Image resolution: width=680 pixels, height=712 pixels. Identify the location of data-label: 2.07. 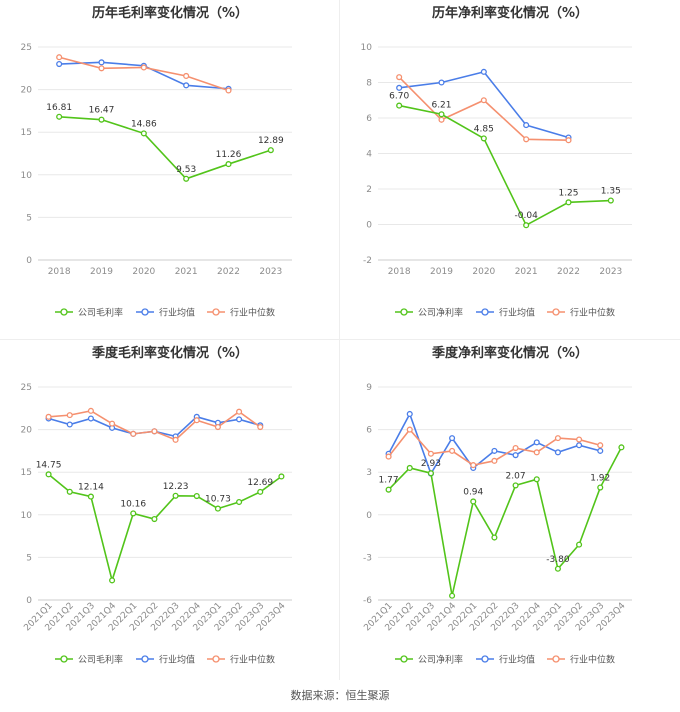
(516, 476).